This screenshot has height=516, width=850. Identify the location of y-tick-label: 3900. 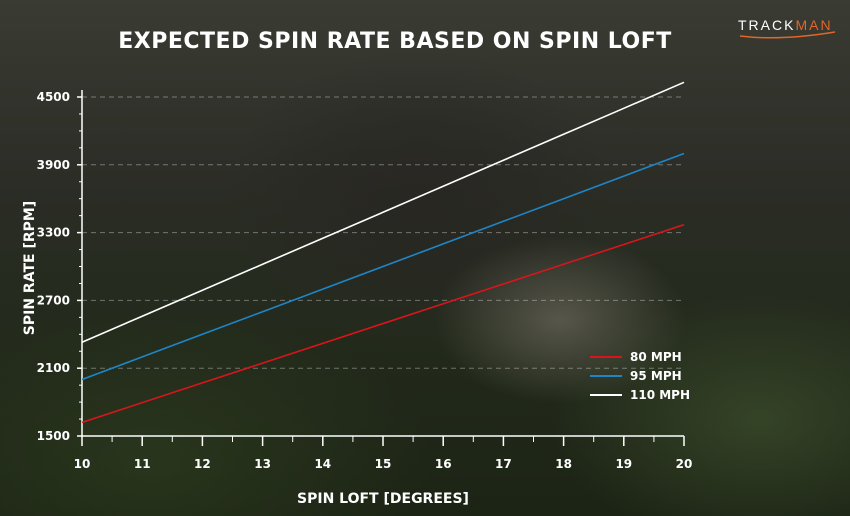
(53, 165).